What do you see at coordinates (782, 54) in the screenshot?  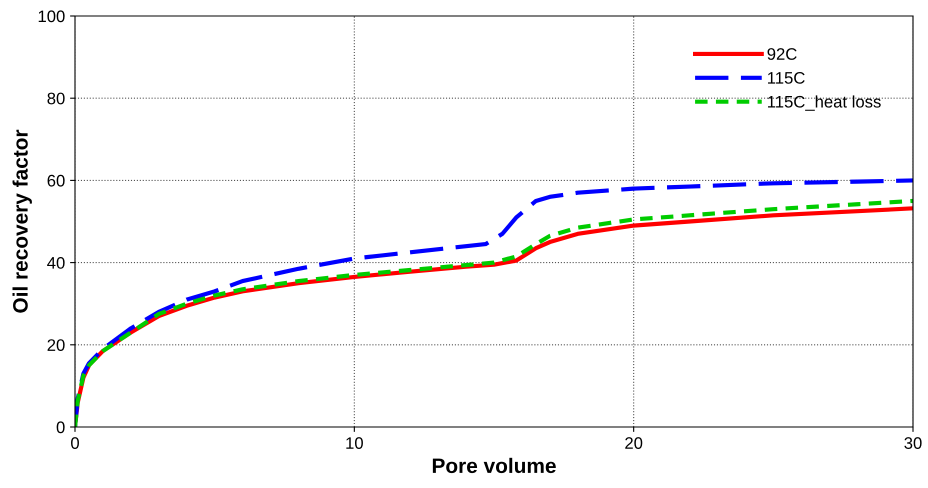 I see `legend-label: 92C` at bounding box center [782, 54].